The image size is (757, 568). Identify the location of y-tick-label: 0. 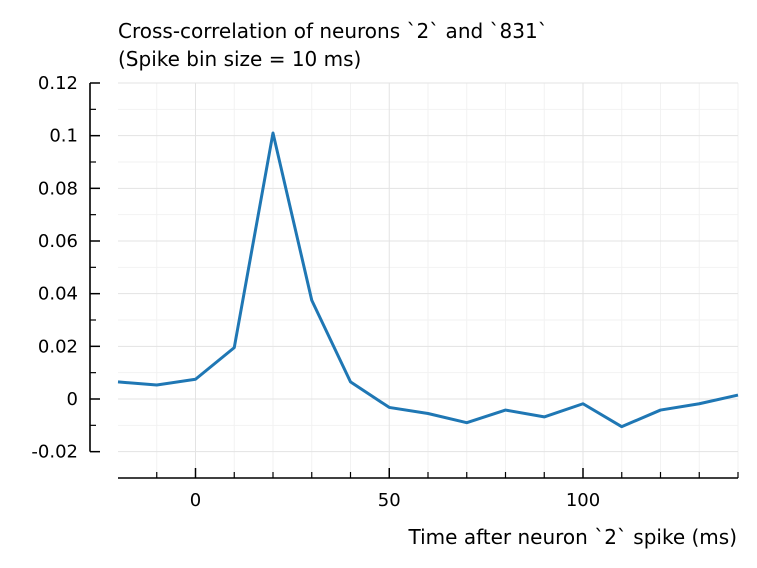
(72, 399).